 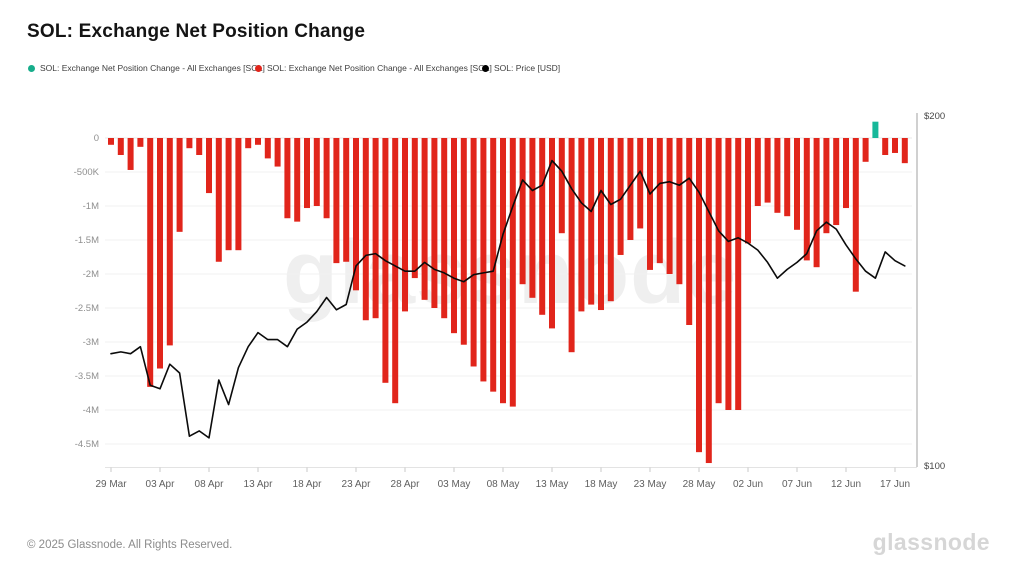 What do you see at coordinates (258, 141) in the screenshot?
I see `bar-13-apr` at bounding box center [258, 141].